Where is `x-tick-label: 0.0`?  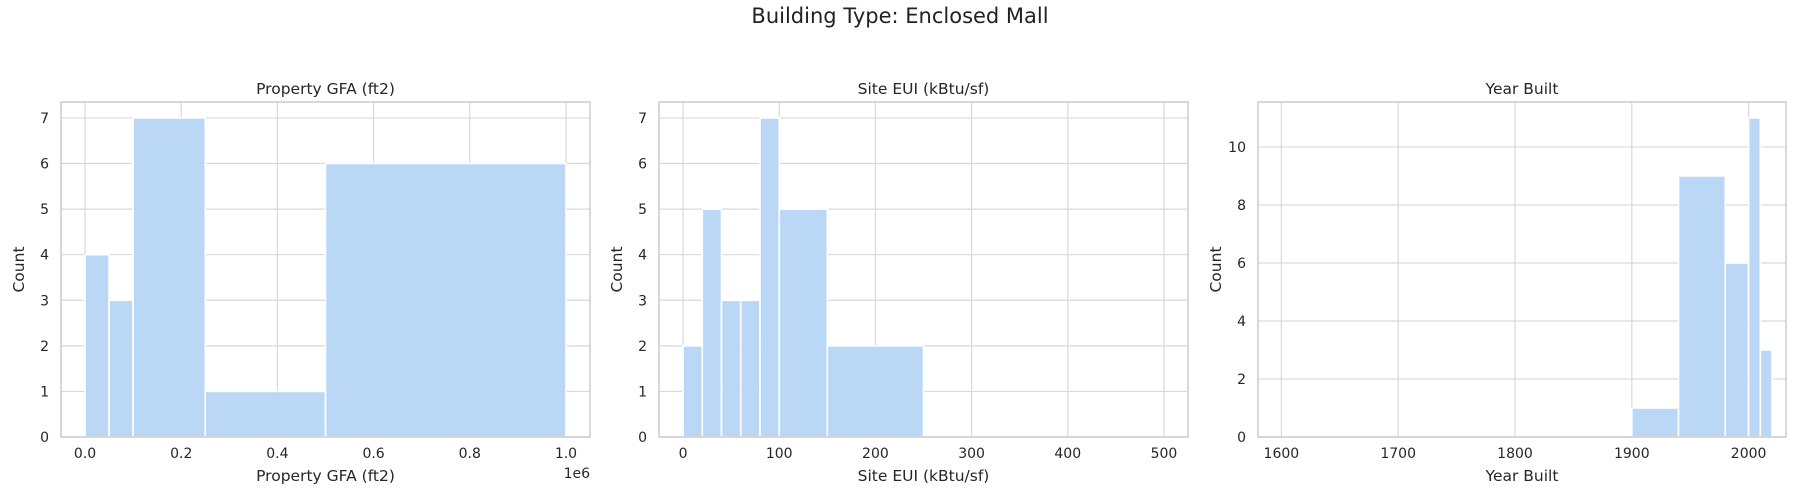 x-tick-label: 0.0 is located at coordinates (85, 454).